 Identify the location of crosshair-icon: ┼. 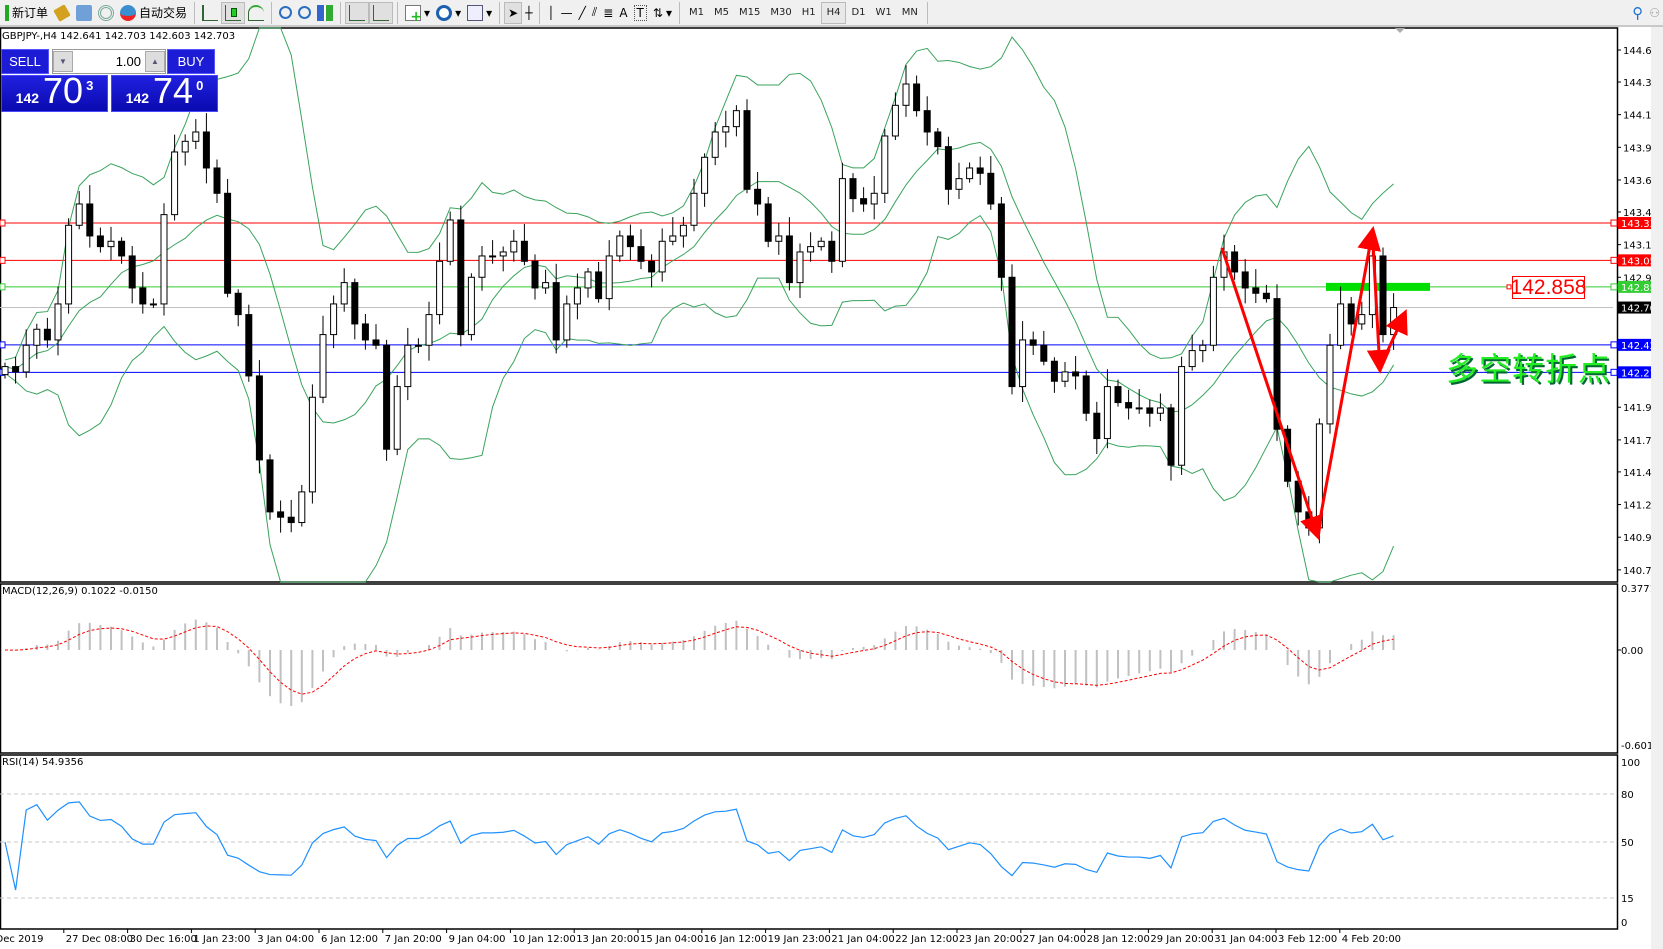
(529, 12).